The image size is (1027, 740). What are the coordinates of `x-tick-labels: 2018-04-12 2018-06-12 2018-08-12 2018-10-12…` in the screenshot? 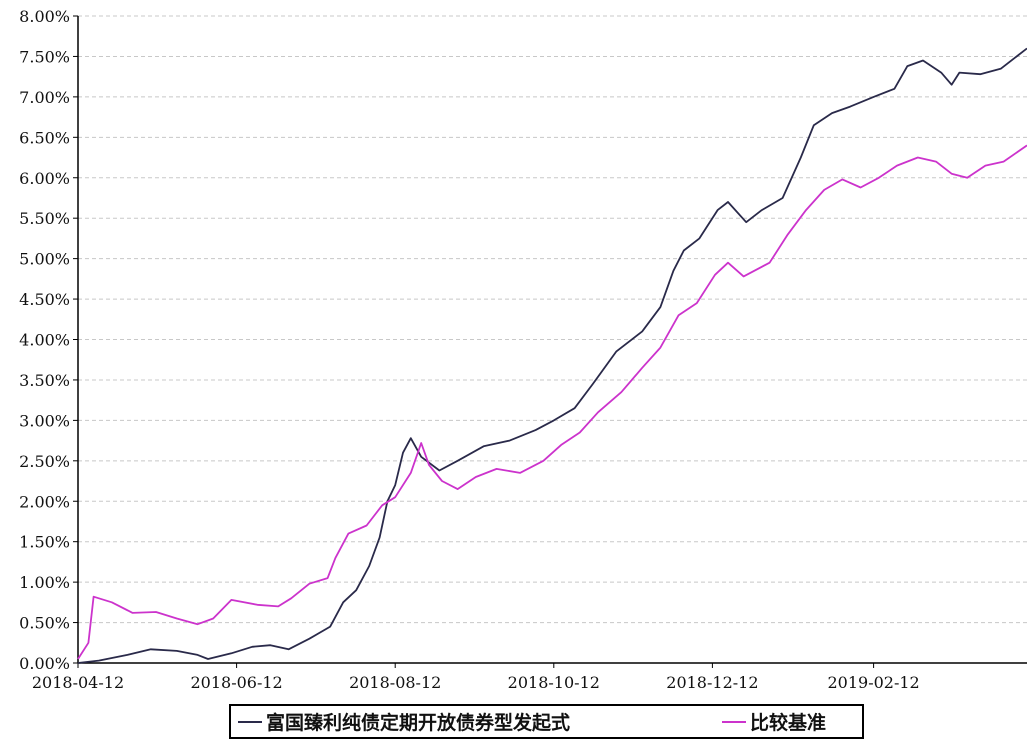 It's located at (476, 682).